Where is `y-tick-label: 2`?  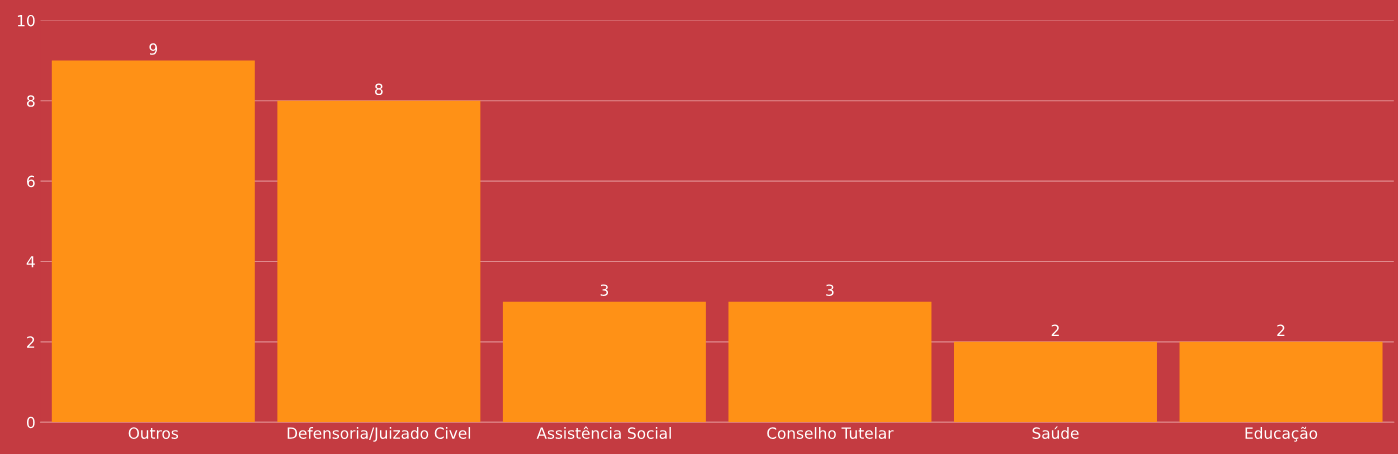 y-tick-label: 2 is located at coordinates (31, 342).